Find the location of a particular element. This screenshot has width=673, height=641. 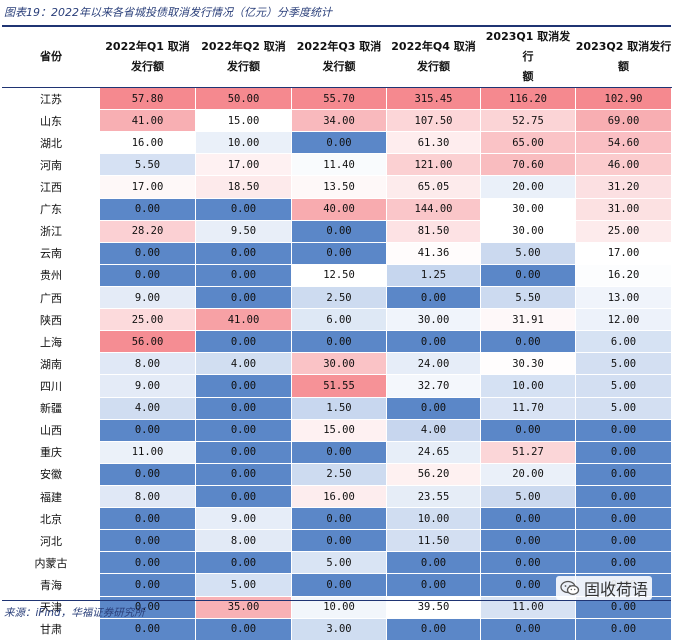

table-row: 上海 56.00 0.00 0.00 0.00 0.00 6.00 is located at coordinates (337, 342).